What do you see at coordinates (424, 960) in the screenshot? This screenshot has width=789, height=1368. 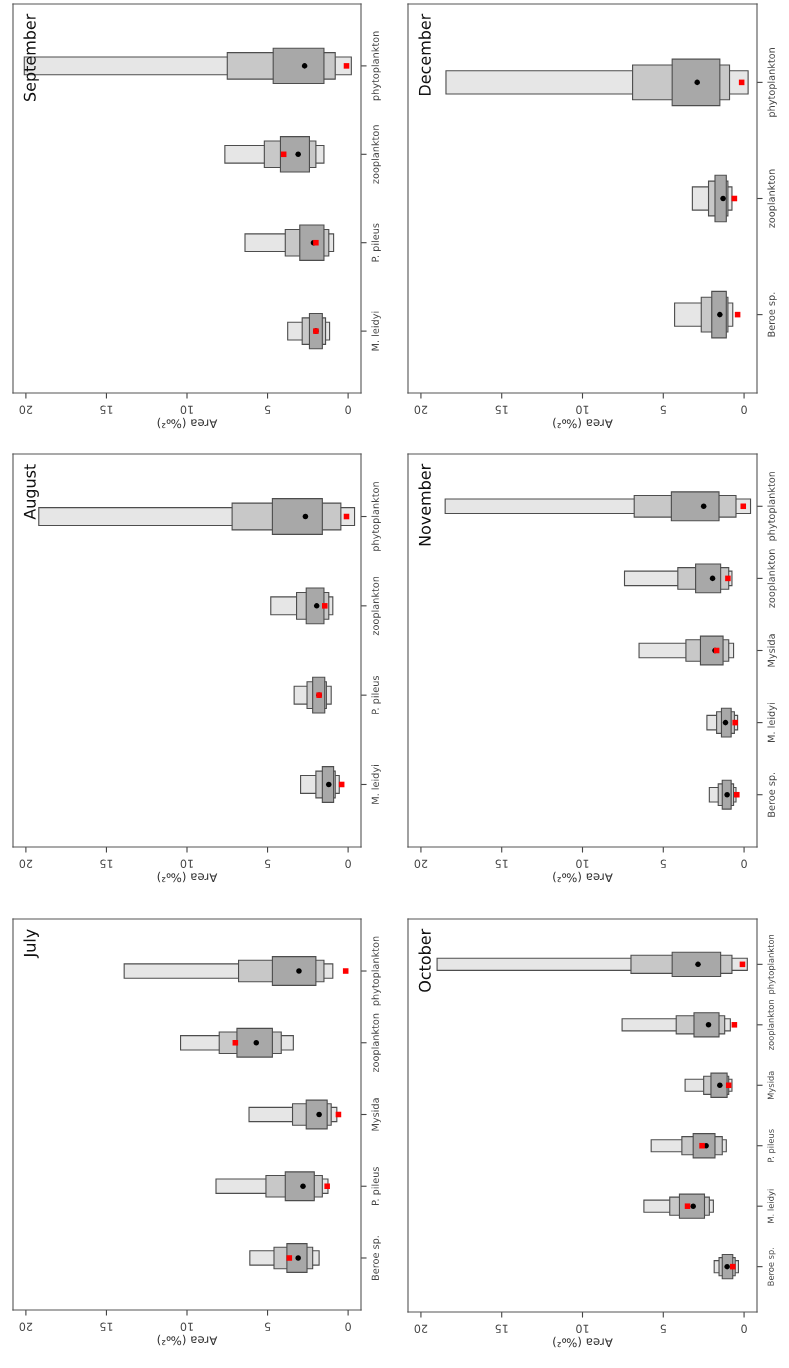 I see `text: October` at bounding box center [424, 960].